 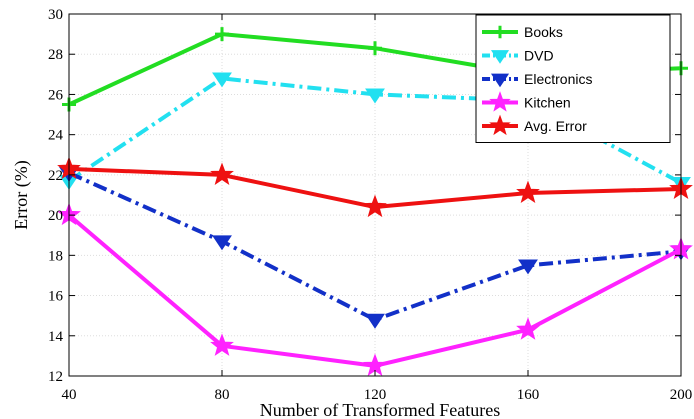 What do you see at coordinates (56, 95) in the screenshot?
I see `y-tick-label: 26` at bounding box center [56, 95].